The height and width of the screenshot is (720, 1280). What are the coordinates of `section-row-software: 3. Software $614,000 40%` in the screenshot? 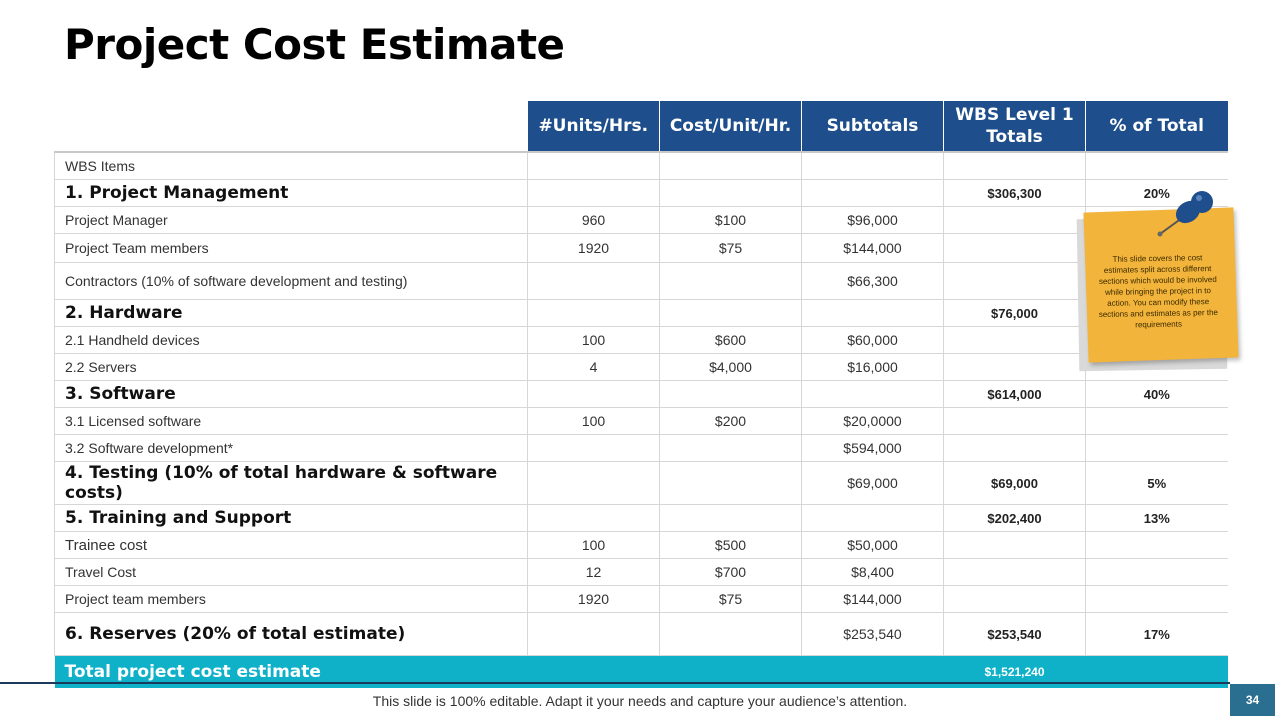 It's located at (641, 394).